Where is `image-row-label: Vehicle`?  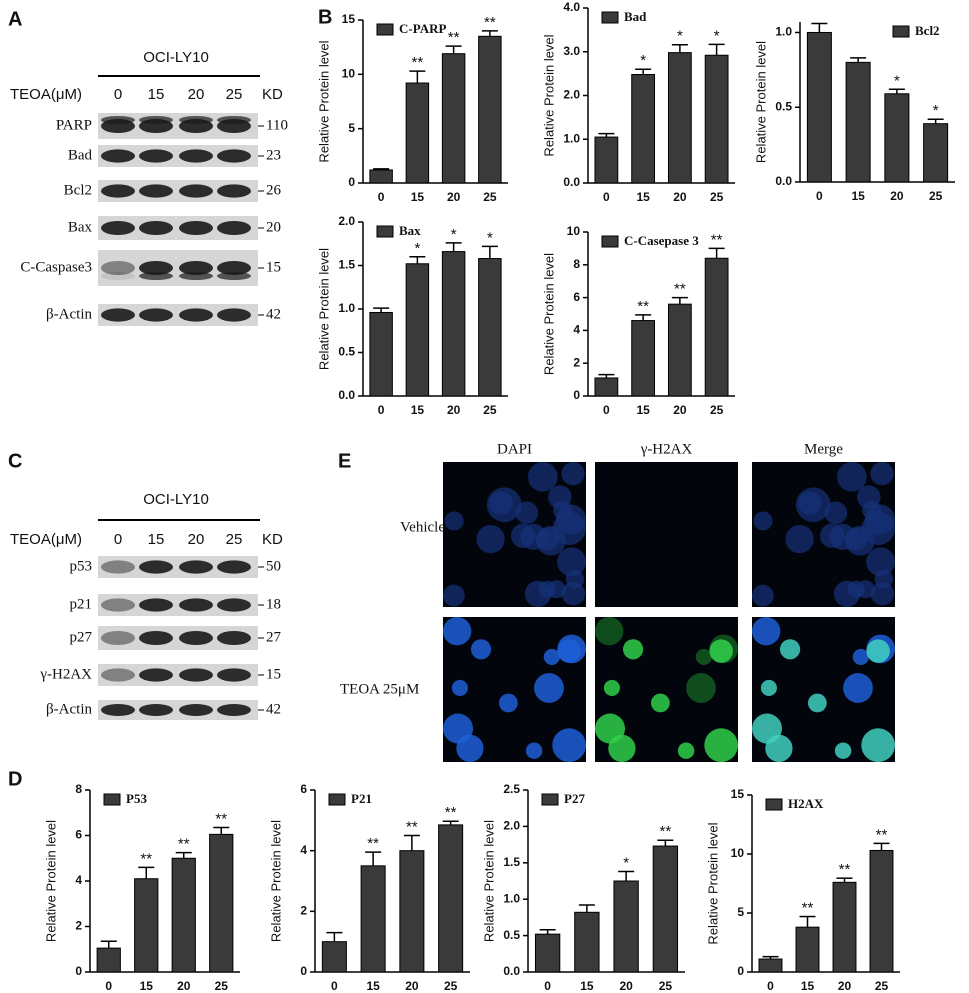
image-row-label: Vehicle is located at coordinates (422, 527).